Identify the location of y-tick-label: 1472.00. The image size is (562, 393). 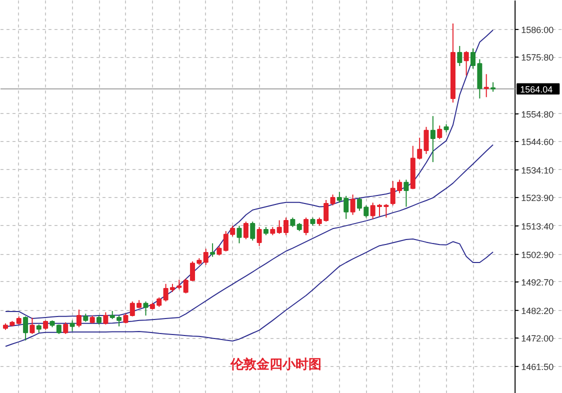
(537, 339).